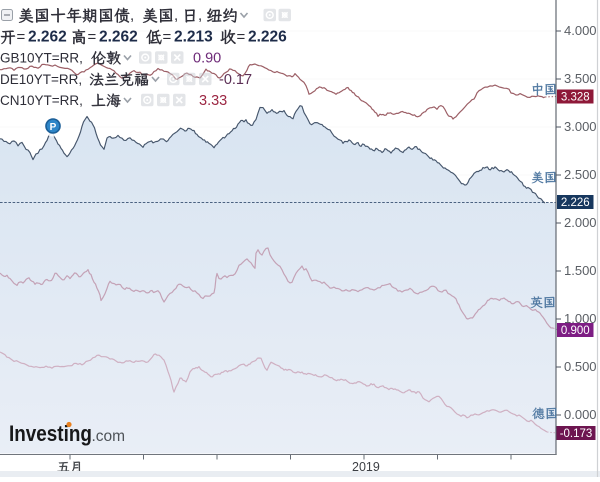 The width and height of the screenshot is (600, 482). Describe the element at coordinates (213, 101) in the screenshot. I see `svg-text: 3.33` at that location.